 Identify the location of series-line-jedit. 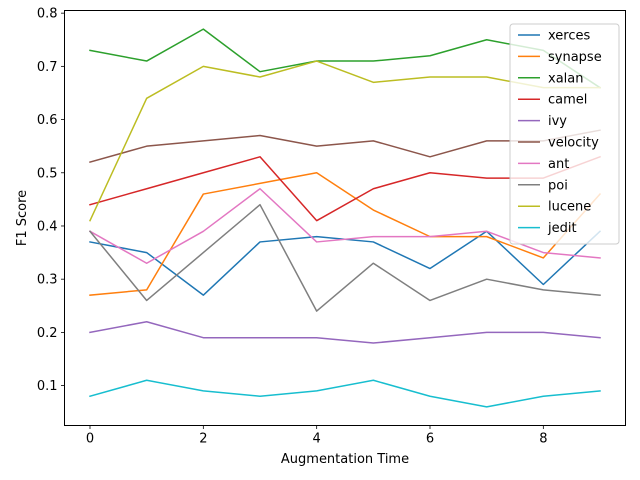
(345, 393).